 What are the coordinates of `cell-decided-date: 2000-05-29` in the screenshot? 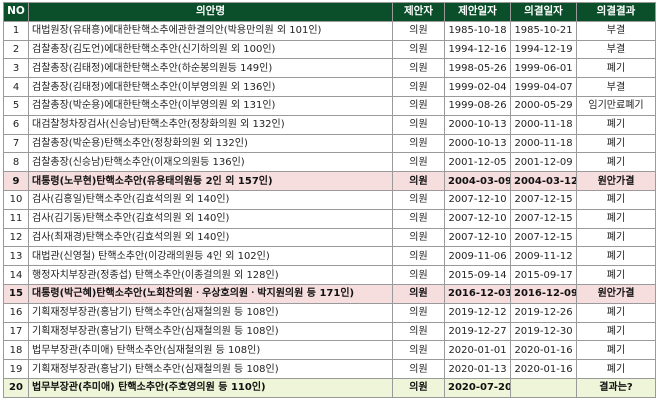 It's located at (543, 105).